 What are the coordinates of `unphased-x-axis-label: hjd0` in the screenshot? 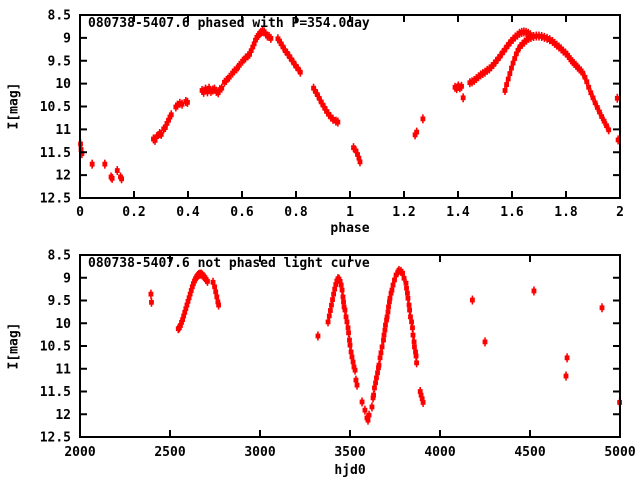 It's located at (350, 470).